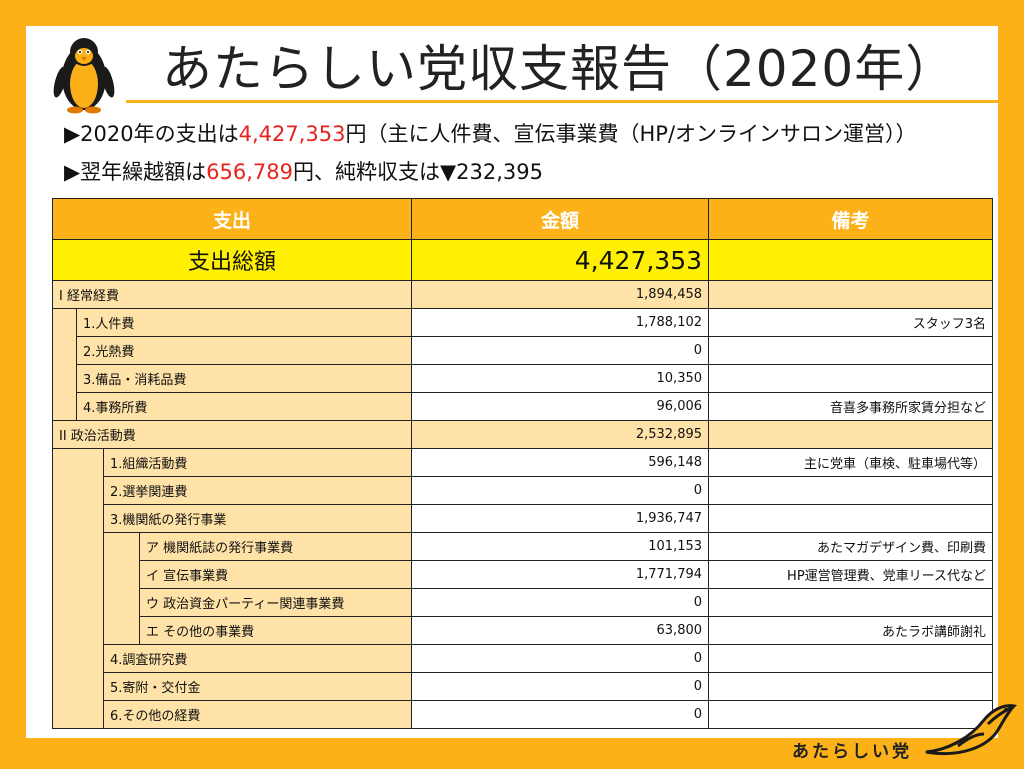 This screenshot has width=1024, height=769. I want to click on header-expenditure: 支出, so click(232, 219).